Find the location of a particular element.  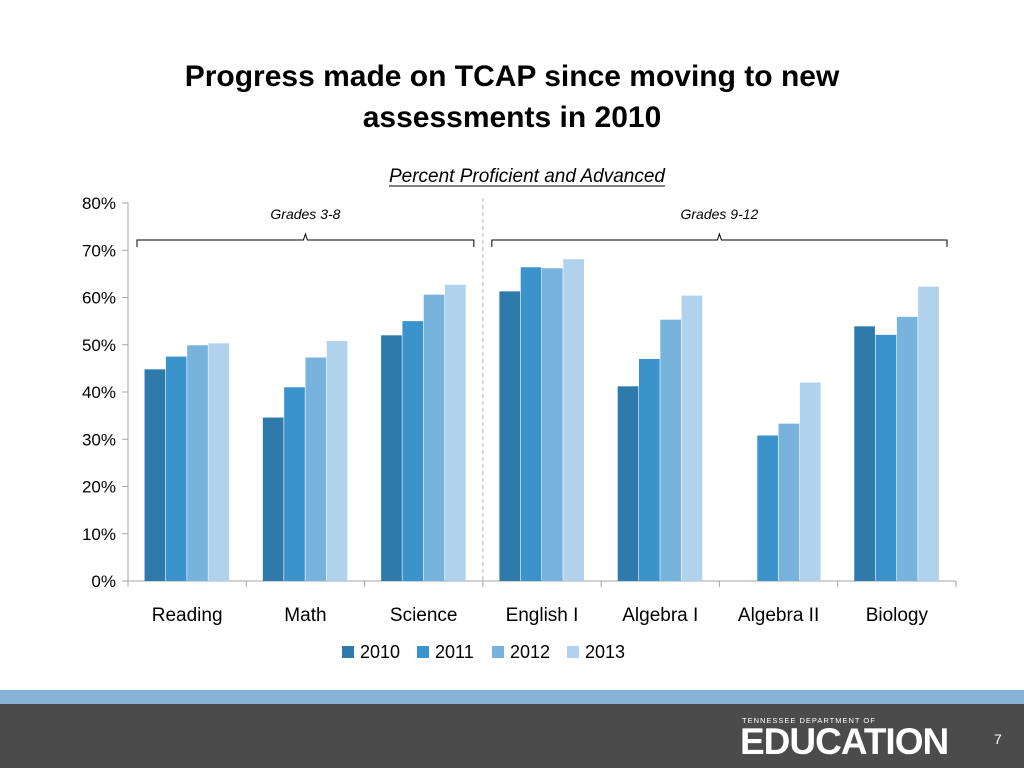

x-tick-label: Biology is located at coordinates (897, 615).